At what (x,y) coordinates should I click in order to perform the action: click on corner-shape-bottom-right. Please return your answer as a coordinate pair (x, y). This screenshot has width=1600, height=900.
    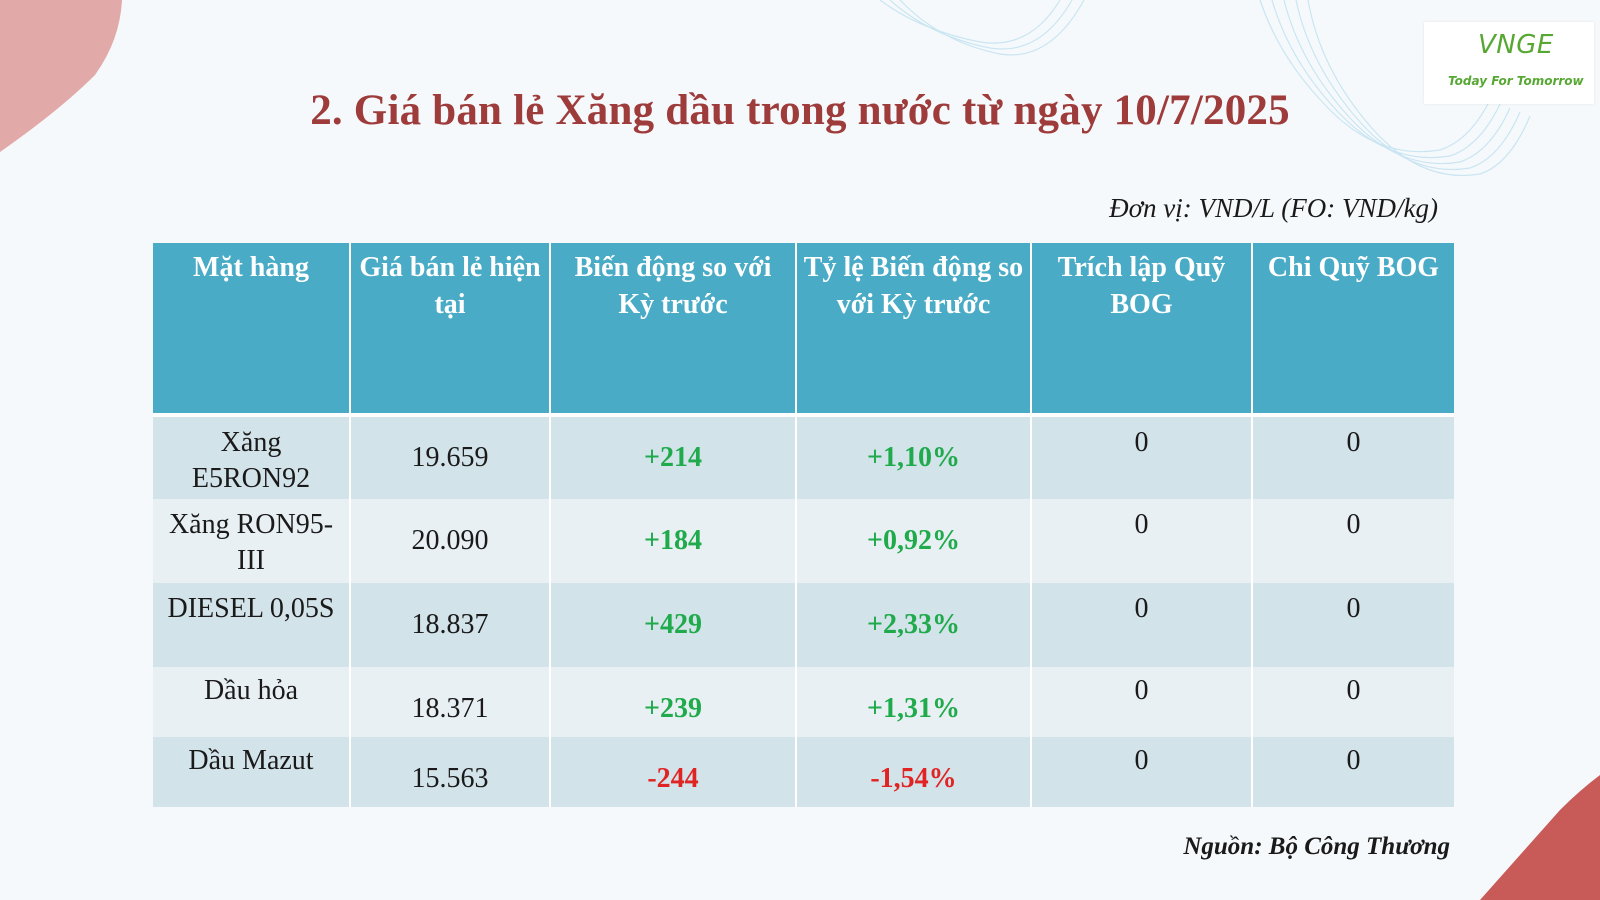
    Looking at the image, I should click on (1540, 837).